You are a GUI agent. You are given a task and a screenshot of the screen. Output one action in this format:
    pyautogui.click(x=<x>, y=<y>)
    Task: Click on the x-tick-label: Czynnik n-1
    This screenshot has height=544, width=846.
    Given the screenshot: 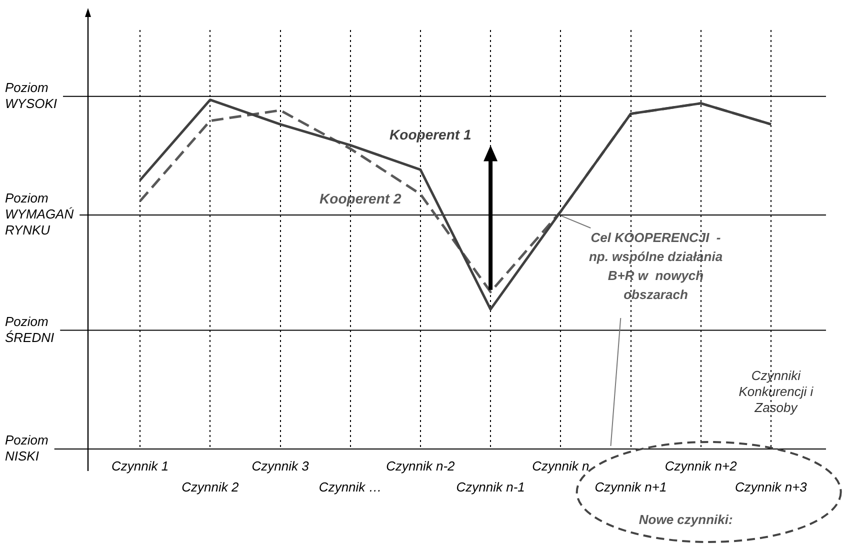 What is the action you would take?
    pyautogui.click(x=490, y=487)
    